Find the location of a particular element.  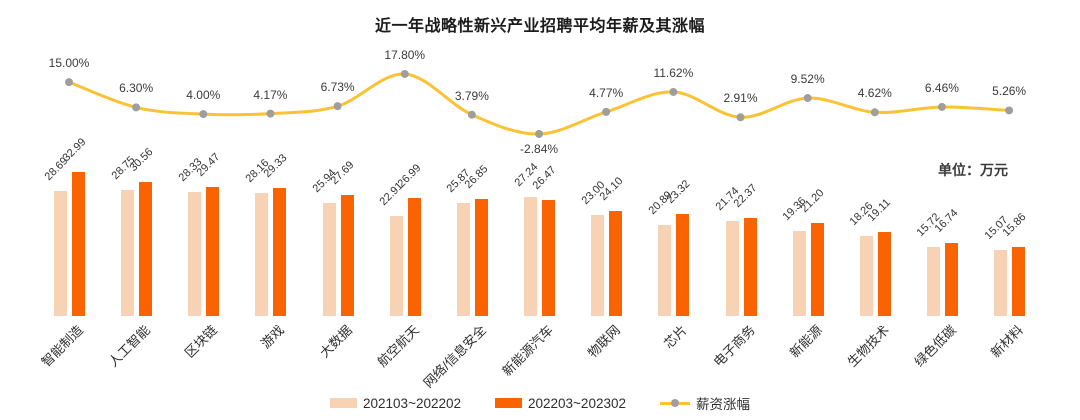

line-value-label: 4.17% is located at coordinates (270, 94).